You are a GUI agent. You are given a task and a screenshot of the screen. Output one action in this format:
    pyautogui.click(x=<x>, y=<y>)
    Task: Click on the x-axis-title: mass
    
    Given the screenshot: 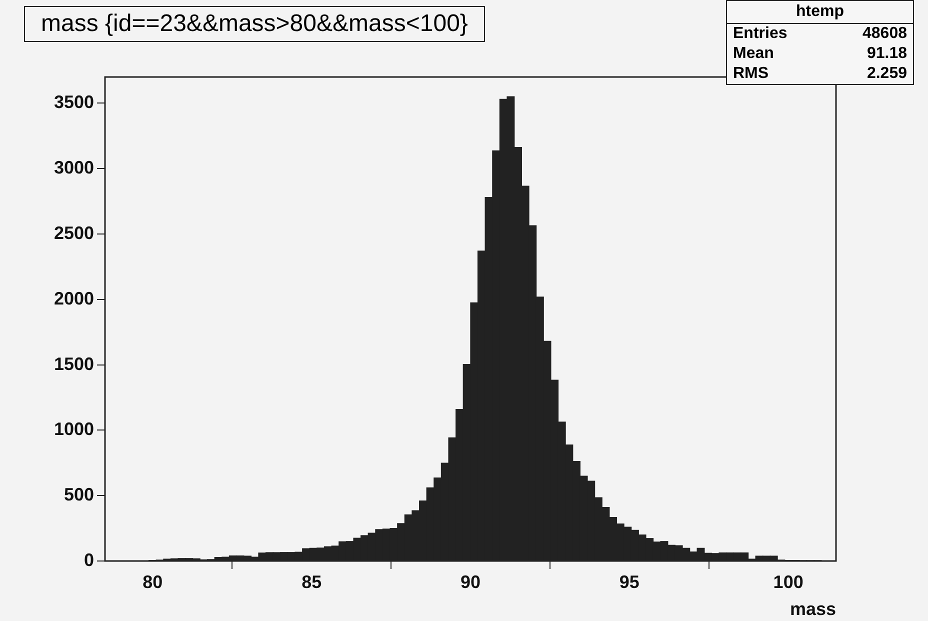 What is the action you would take?
    pyautogui.click(x=813, y=609)
    